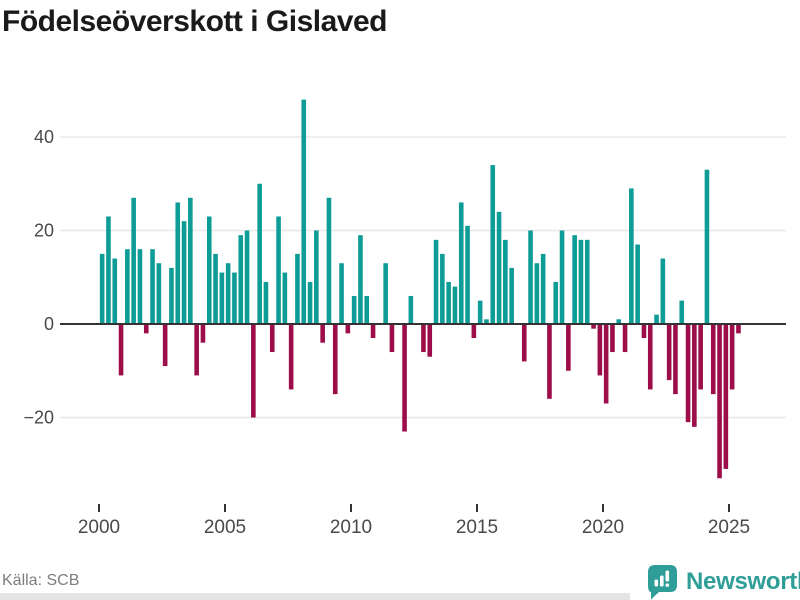  I want to click on x-tick-label-2020: 2020, so click(603, 527).